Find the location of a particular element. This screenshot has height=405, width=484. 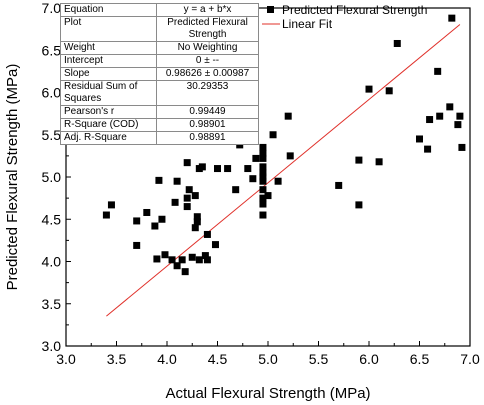

stats-value: 0.98626 ± 0.00987 is located at coordinates (207, 74).